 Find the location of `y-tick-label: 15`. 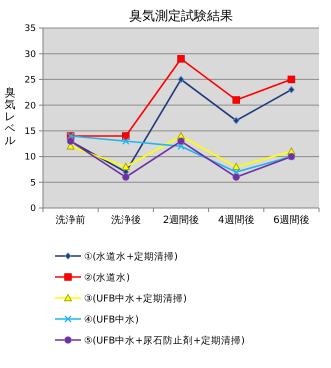

y-tick-label: 15 is located at coordinates (30, 132).